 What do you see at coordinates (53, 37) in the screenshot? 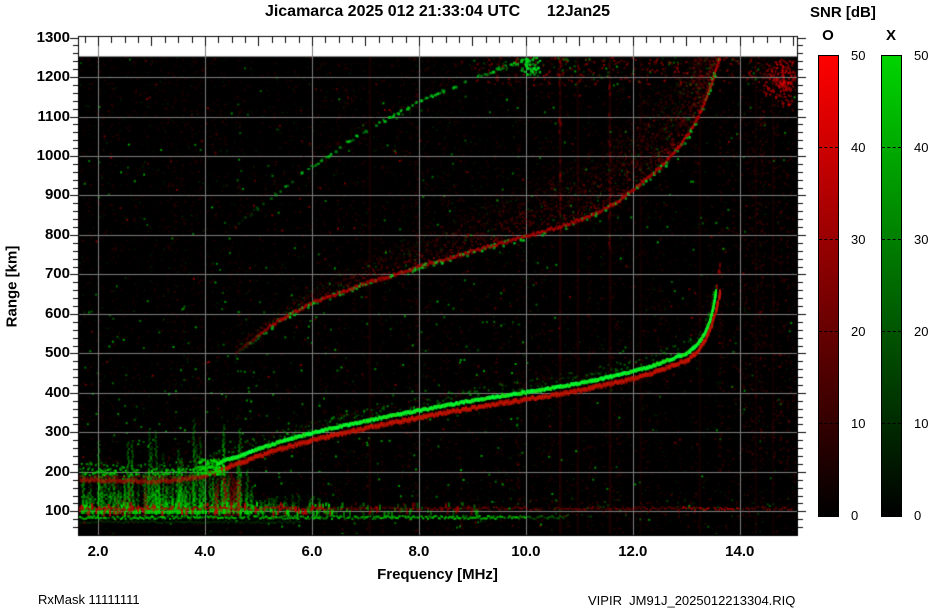
I see `y-tick-label: 1300` at bounding box center [53, 37].